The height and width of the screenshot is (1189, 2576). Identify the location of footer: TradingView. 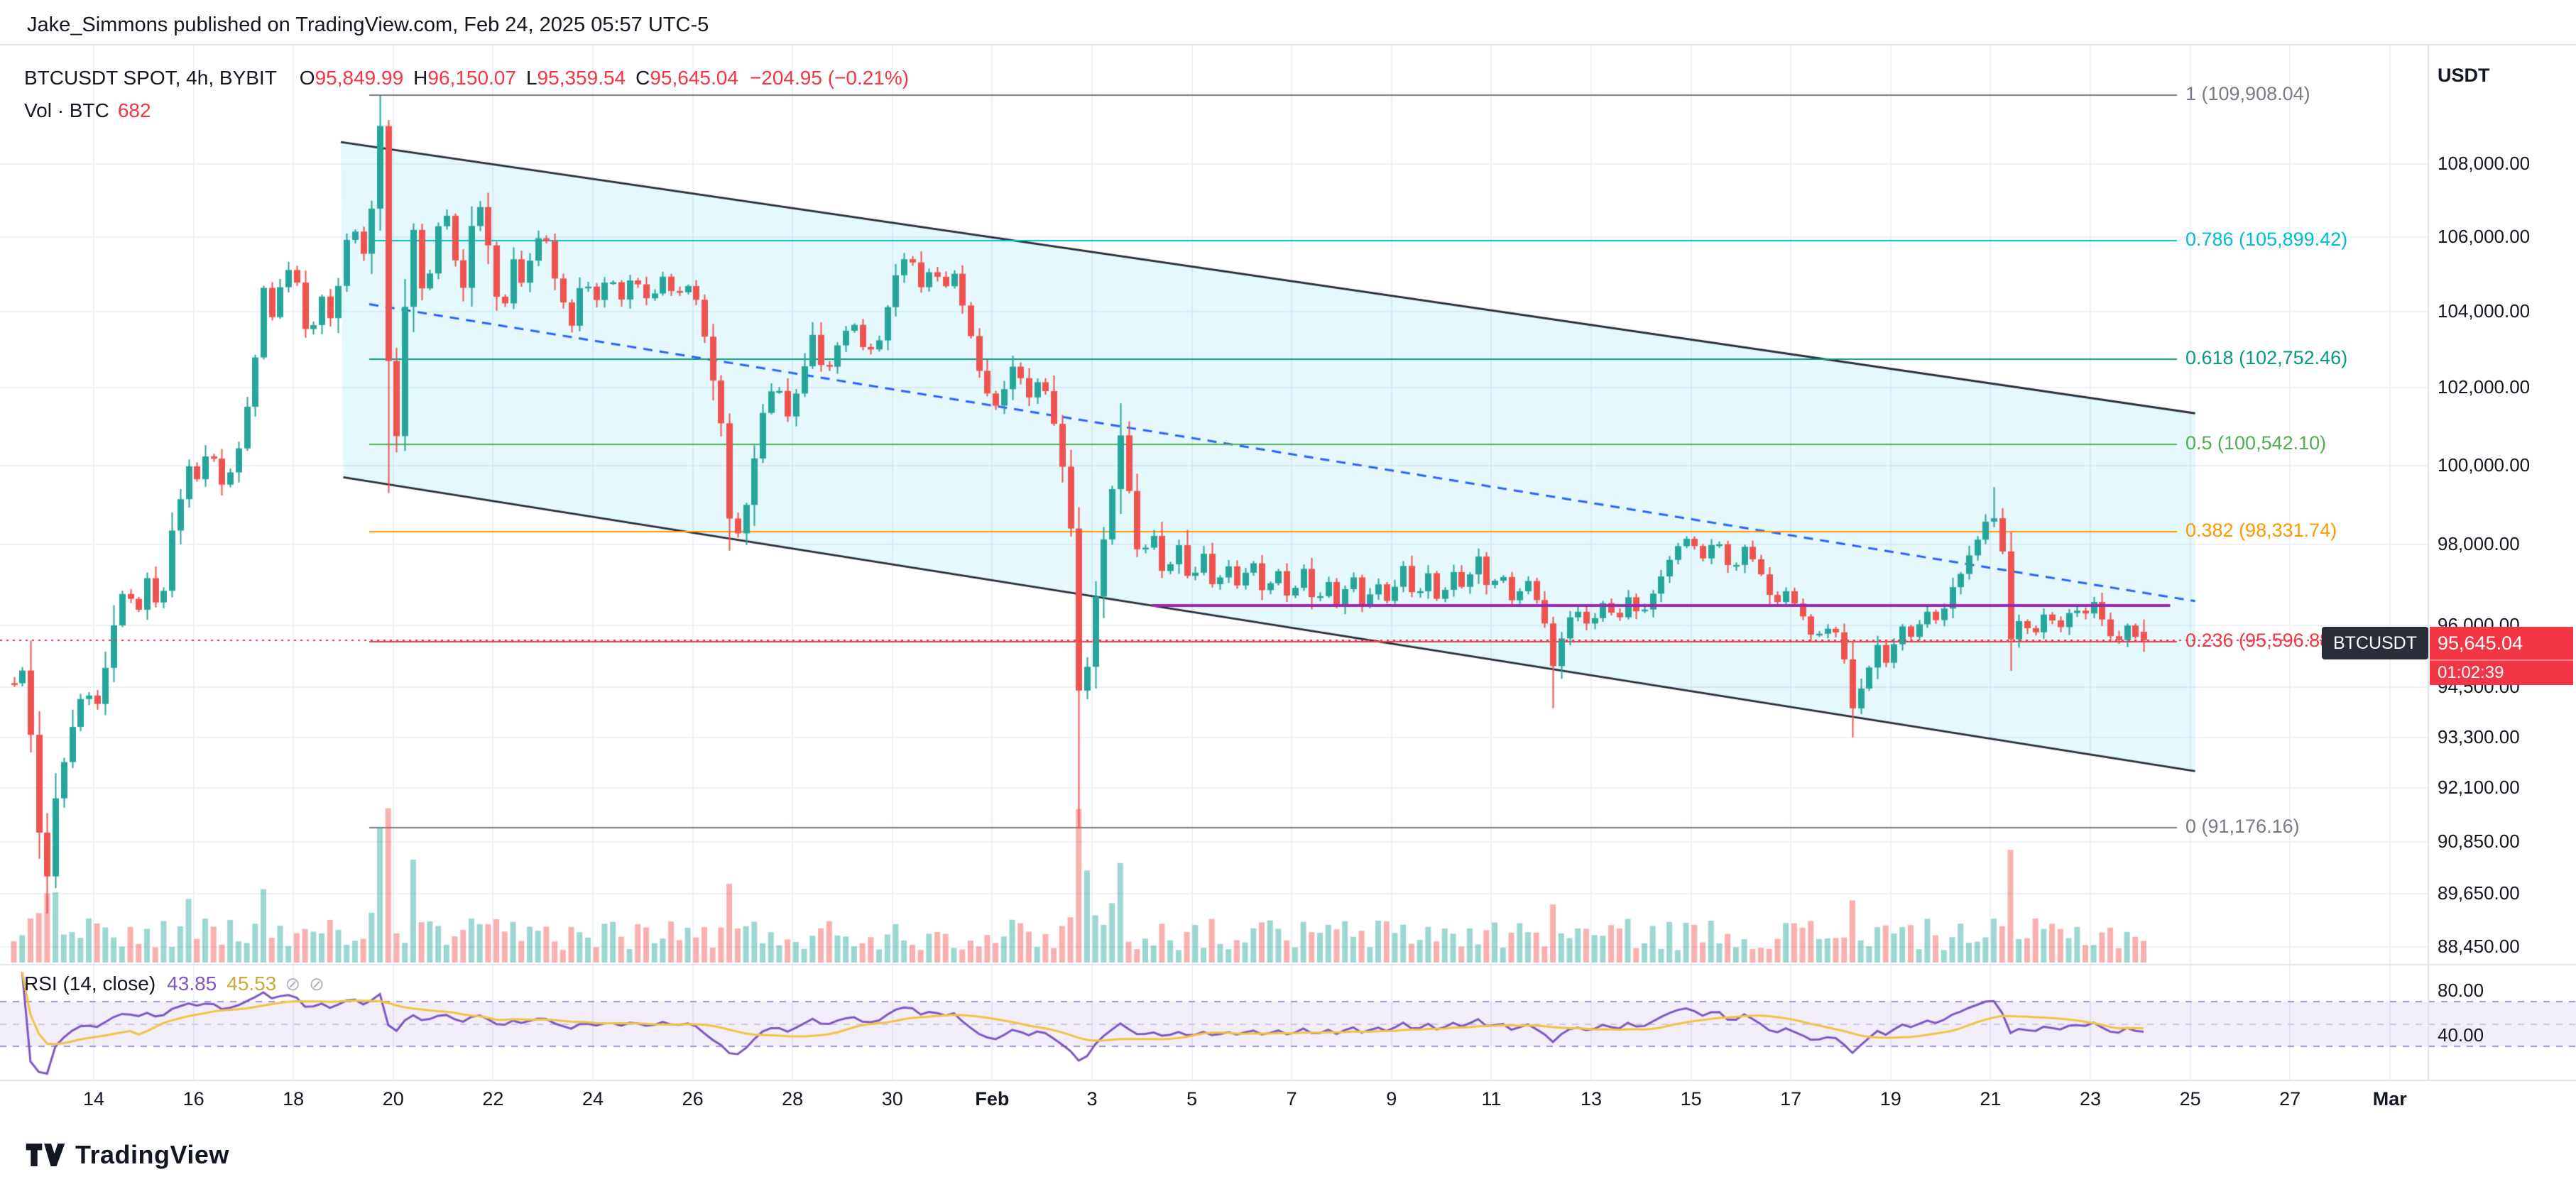
(127, 1155).